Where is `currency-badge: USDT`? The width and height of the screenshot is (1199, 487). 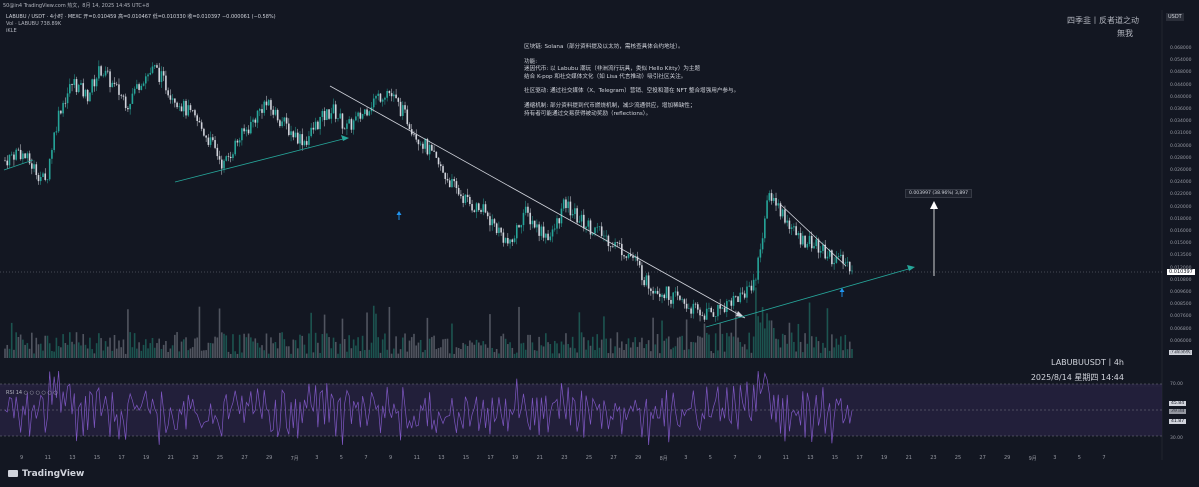 currency-badge: USDT is located at coordinates (1175, 17).